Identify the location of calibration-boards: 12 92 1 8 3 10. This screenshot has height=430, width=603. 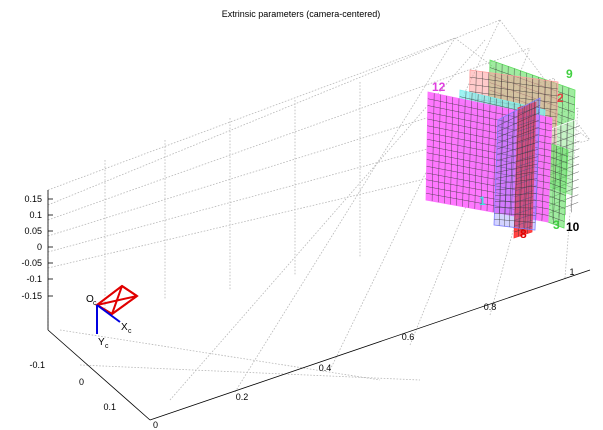
(503, 150).